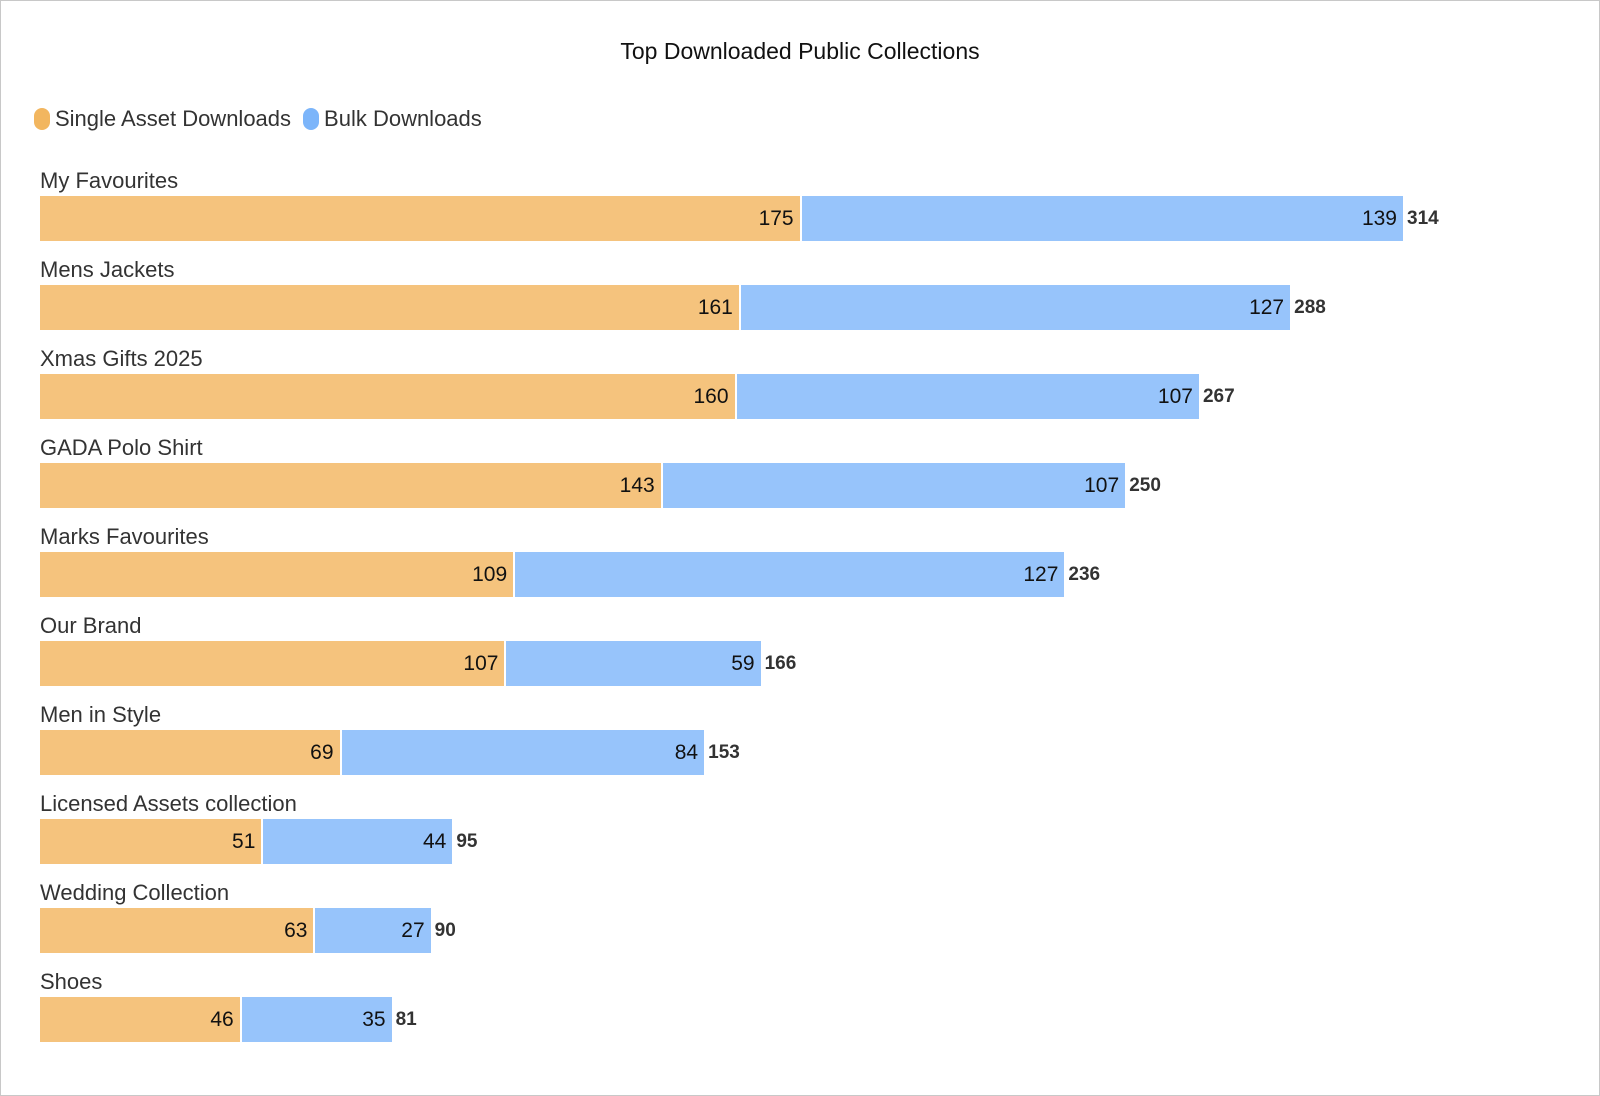  What do you see at coordinates (637, 485) in the screenshot?
I see `data-label: 143` at bounding box center [637, 485].